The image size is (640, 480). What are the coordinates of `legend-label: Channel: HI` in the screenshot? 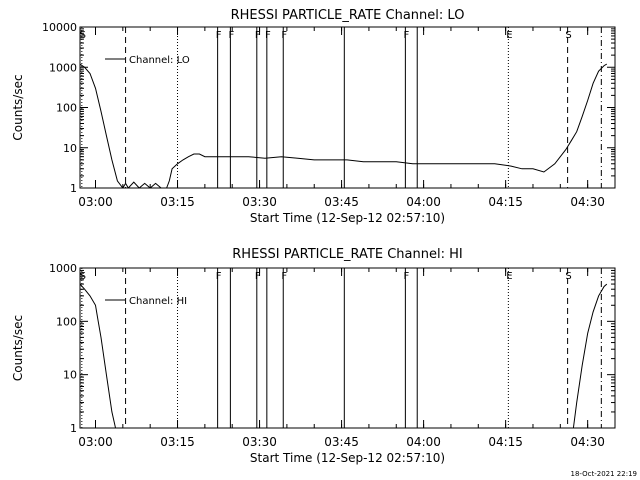 It's located at (158, 301).